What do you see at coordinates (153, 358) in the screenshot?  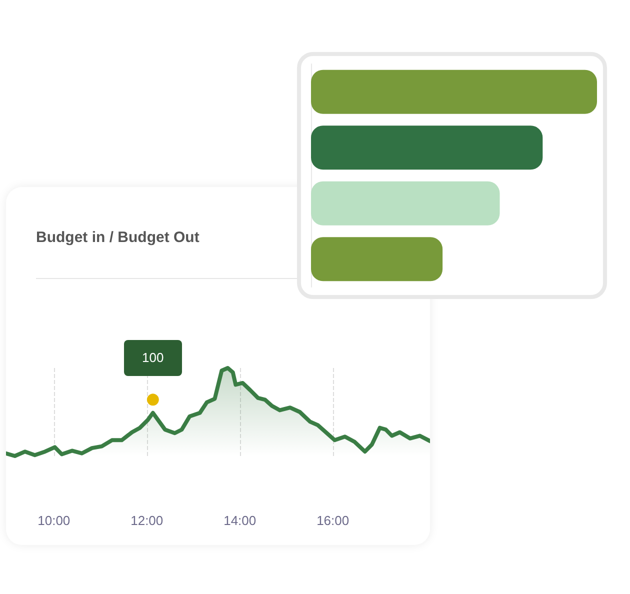 I see `tooltip-callout: 100` at bounding box center [153, 358].